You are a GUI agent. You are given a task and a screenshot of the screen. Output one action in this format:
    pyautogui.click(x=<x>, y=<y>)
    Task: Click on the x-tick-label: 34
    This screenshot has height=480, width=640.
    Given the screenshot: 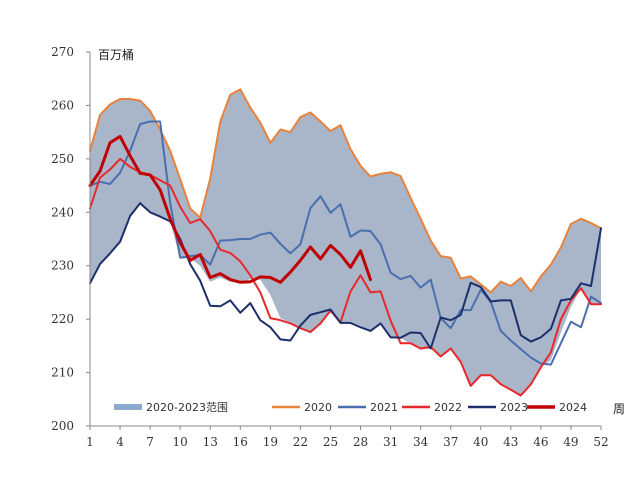 What is the action you would take?
    pyautogui.click(x=421, y=442)
    